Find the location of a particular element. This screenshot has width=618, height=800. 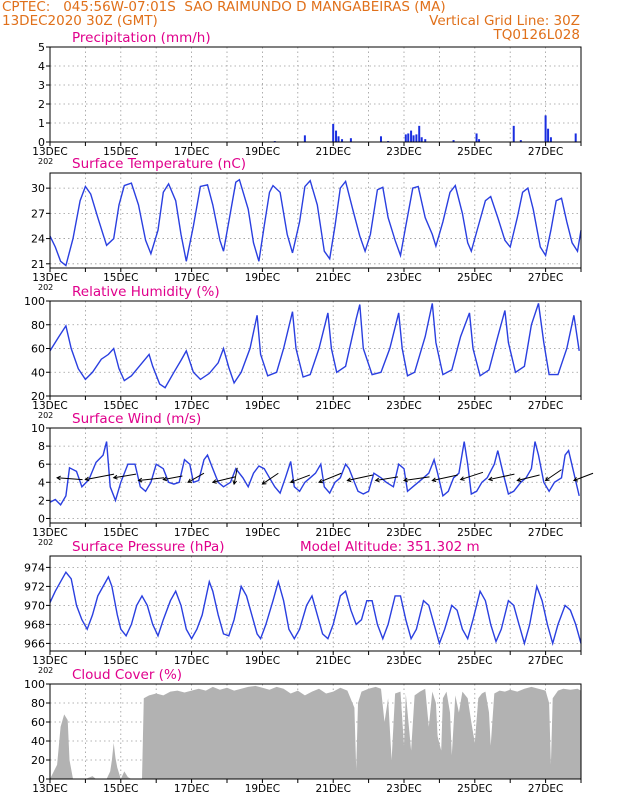

y-tick-label: 3 is located at coordinates (41, 85).